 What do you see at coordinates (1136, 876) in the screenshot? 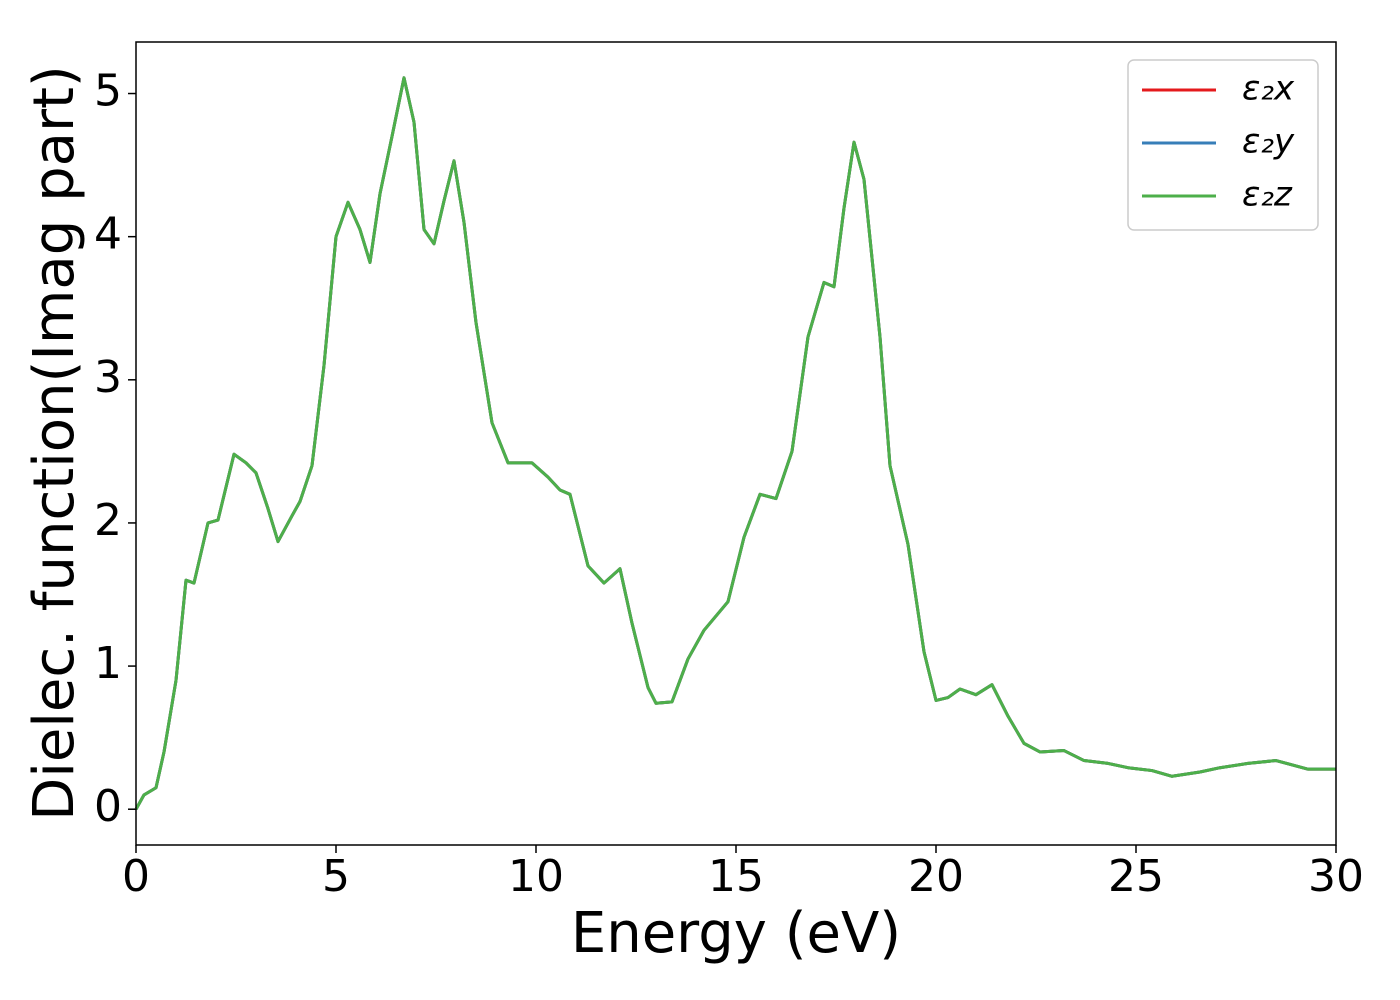
I see `x-tick-label: 25` at bounding box center [1136, 876].